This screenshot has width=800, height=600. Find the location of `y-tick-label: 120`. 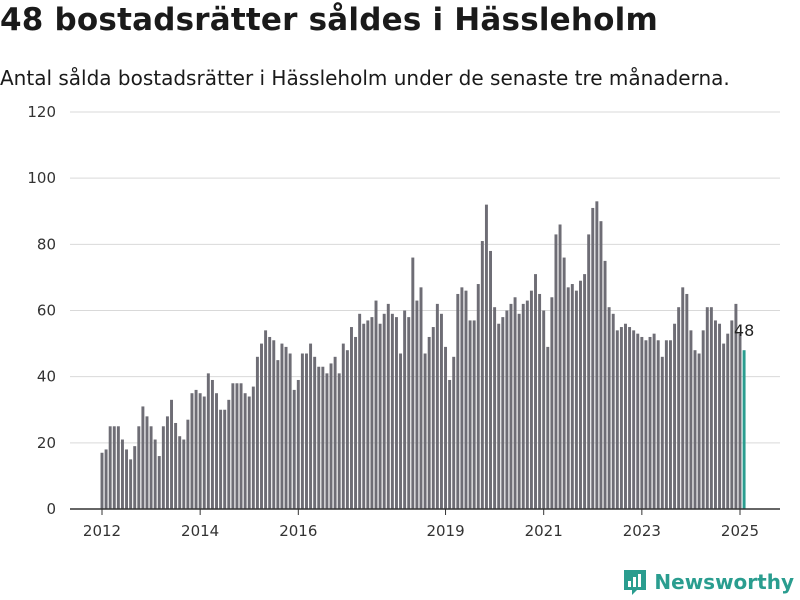

y-tick-label: 120 is located at coordinates (41, 112).